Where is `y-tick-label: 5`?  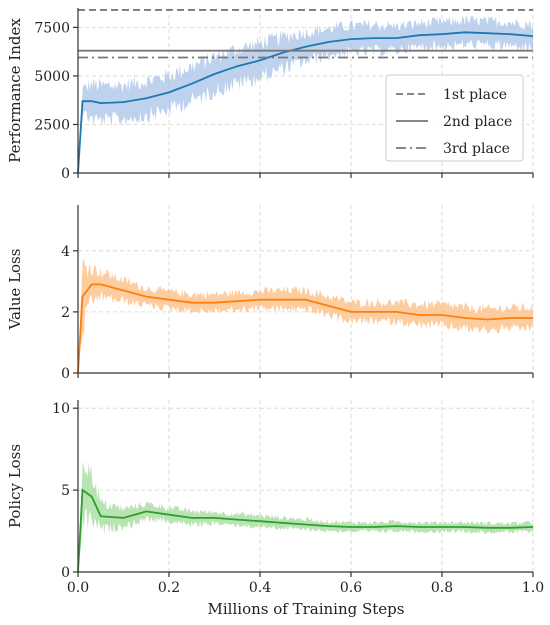
y-tick-label: 5 is located at coordinates (65, 491).